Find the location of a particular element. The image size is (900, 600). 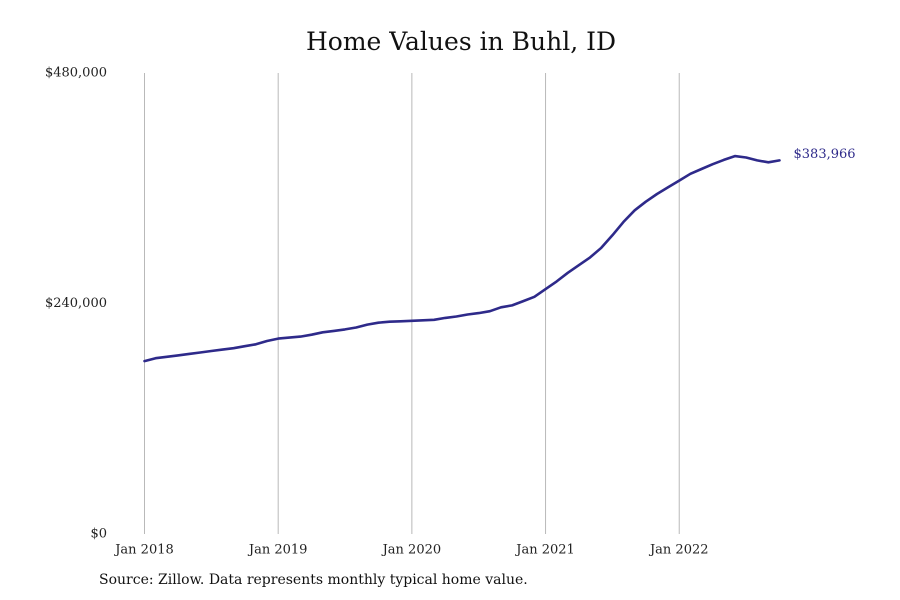

x-axis: Jan 2018 Jan 2019 Jan 2020 Jan 2021 Jan 2022 is located at coordinates (410, 550).